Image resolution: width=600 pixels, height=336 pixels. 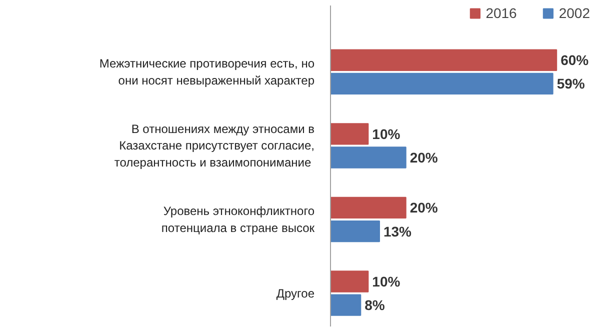 I want to click on legend-label: 2016, so click(x=501, y=13).